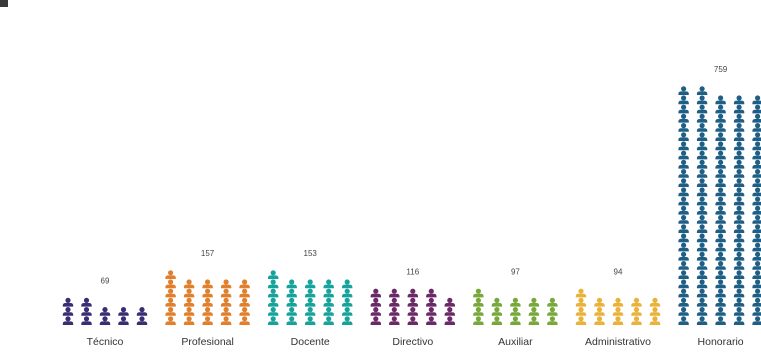  What do you see at coordinates (412, 271) in the screenshot?
I see `value-label: 116` at bounding box center [412, 271].